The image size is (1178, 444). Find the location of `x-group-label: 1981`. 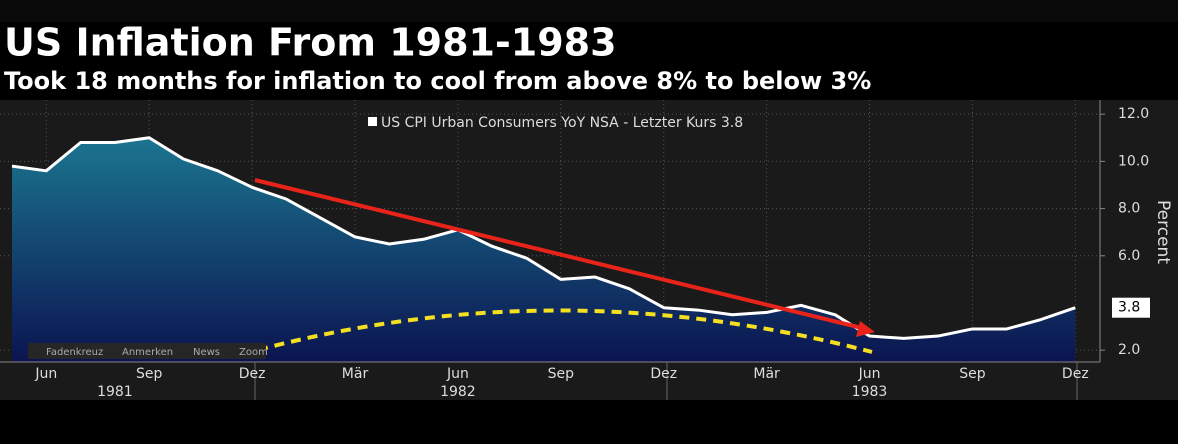

x-group-label: 1981 is located at coordinates (115, 392).